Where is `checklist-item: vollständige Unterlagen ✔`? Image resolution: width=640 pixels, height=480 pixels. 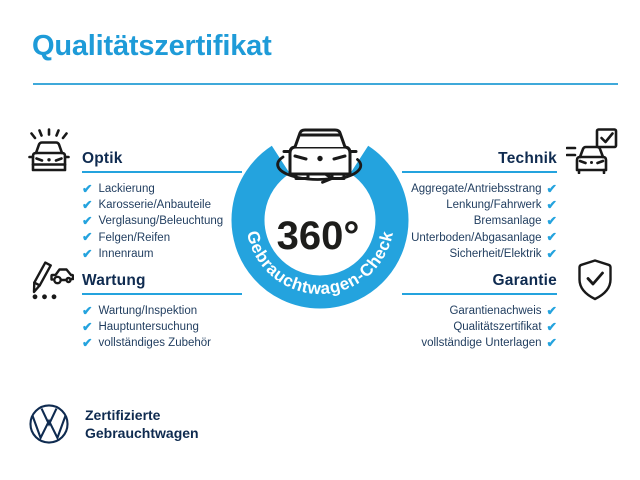 checklist-item: vollständige Unterlagen ✔ is located at coordinates (464, 343).